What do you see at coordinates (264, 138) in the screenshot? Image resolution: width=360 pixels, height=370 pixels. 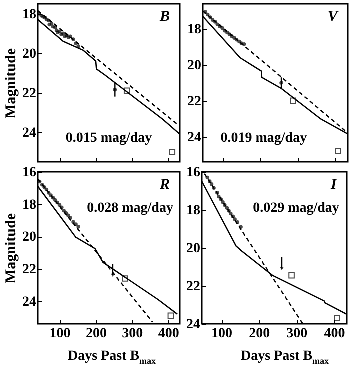 I see `annotation: 0.019 mag/day` at bounding box center [264, 138].